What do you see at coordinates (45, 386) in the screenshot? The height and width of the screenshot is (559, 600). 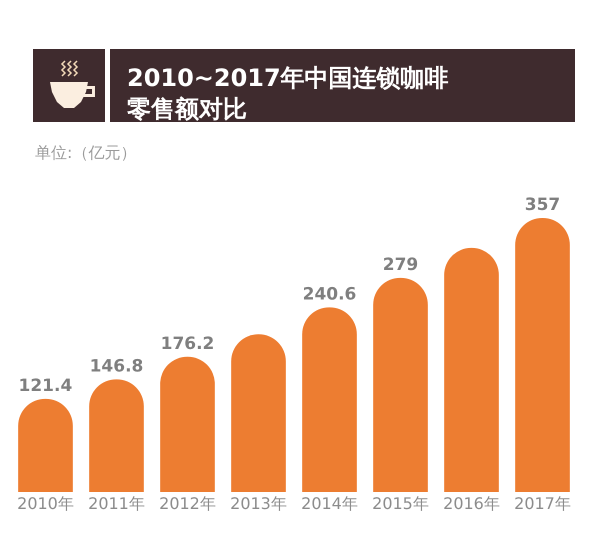 I see `data-label: 121.4` at bounding box center [45, 386].